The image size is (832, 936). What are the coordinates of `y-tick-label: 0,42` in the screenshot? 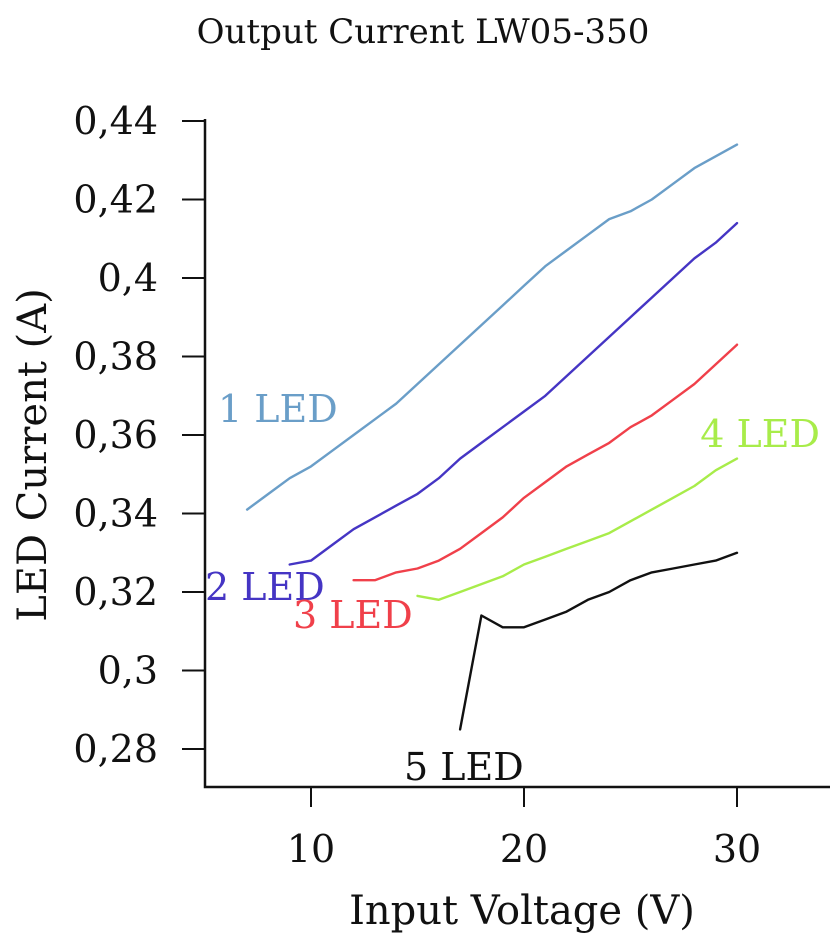 It's located at (115, 200).